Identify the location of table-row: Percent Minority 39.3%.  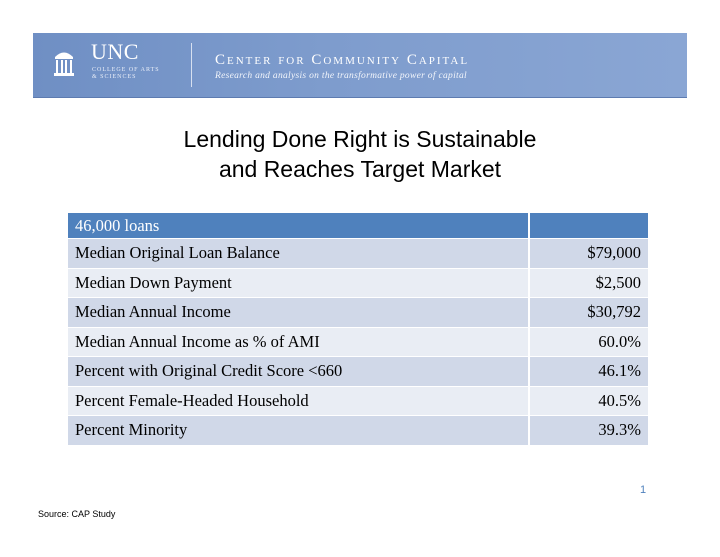
(359, 430).